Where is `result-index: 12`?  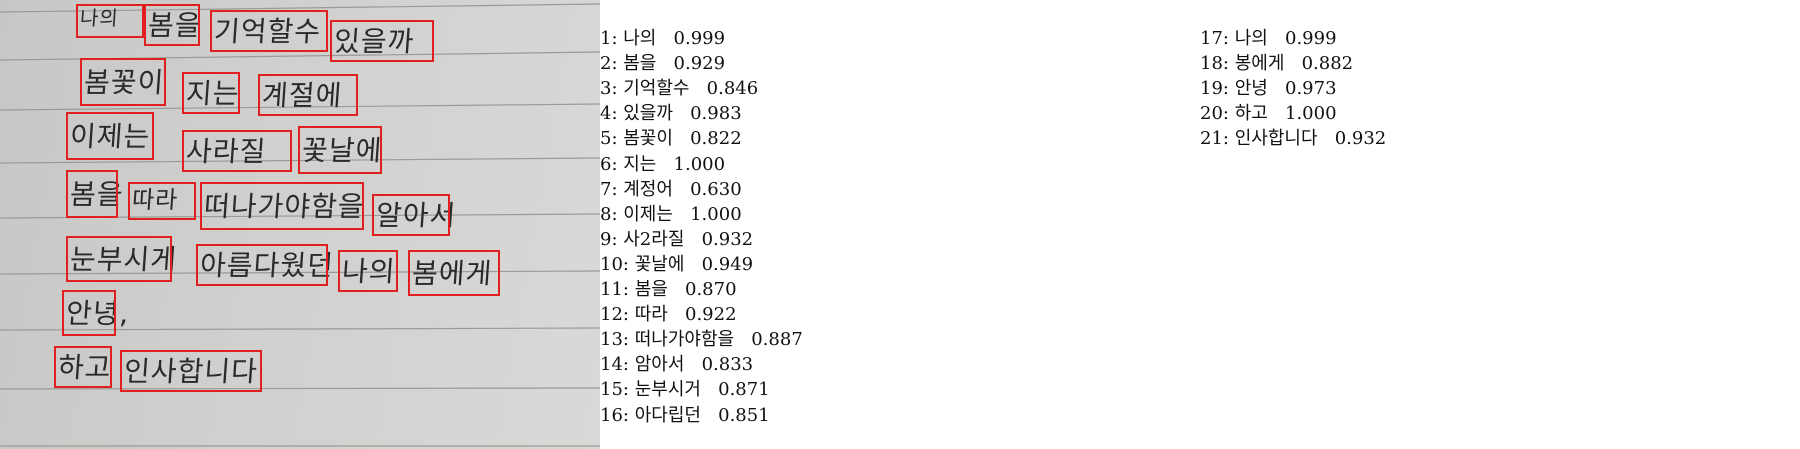 result-index: 12 is located at coordinates (611, 315).